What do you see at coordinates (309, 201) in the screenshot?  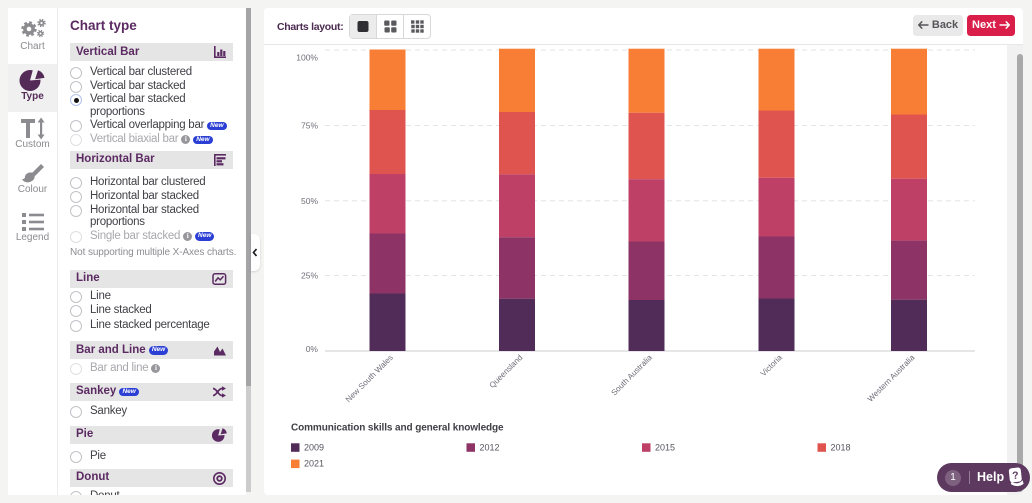 I see `svg-text: 50%` at bounding box center [309, 201].